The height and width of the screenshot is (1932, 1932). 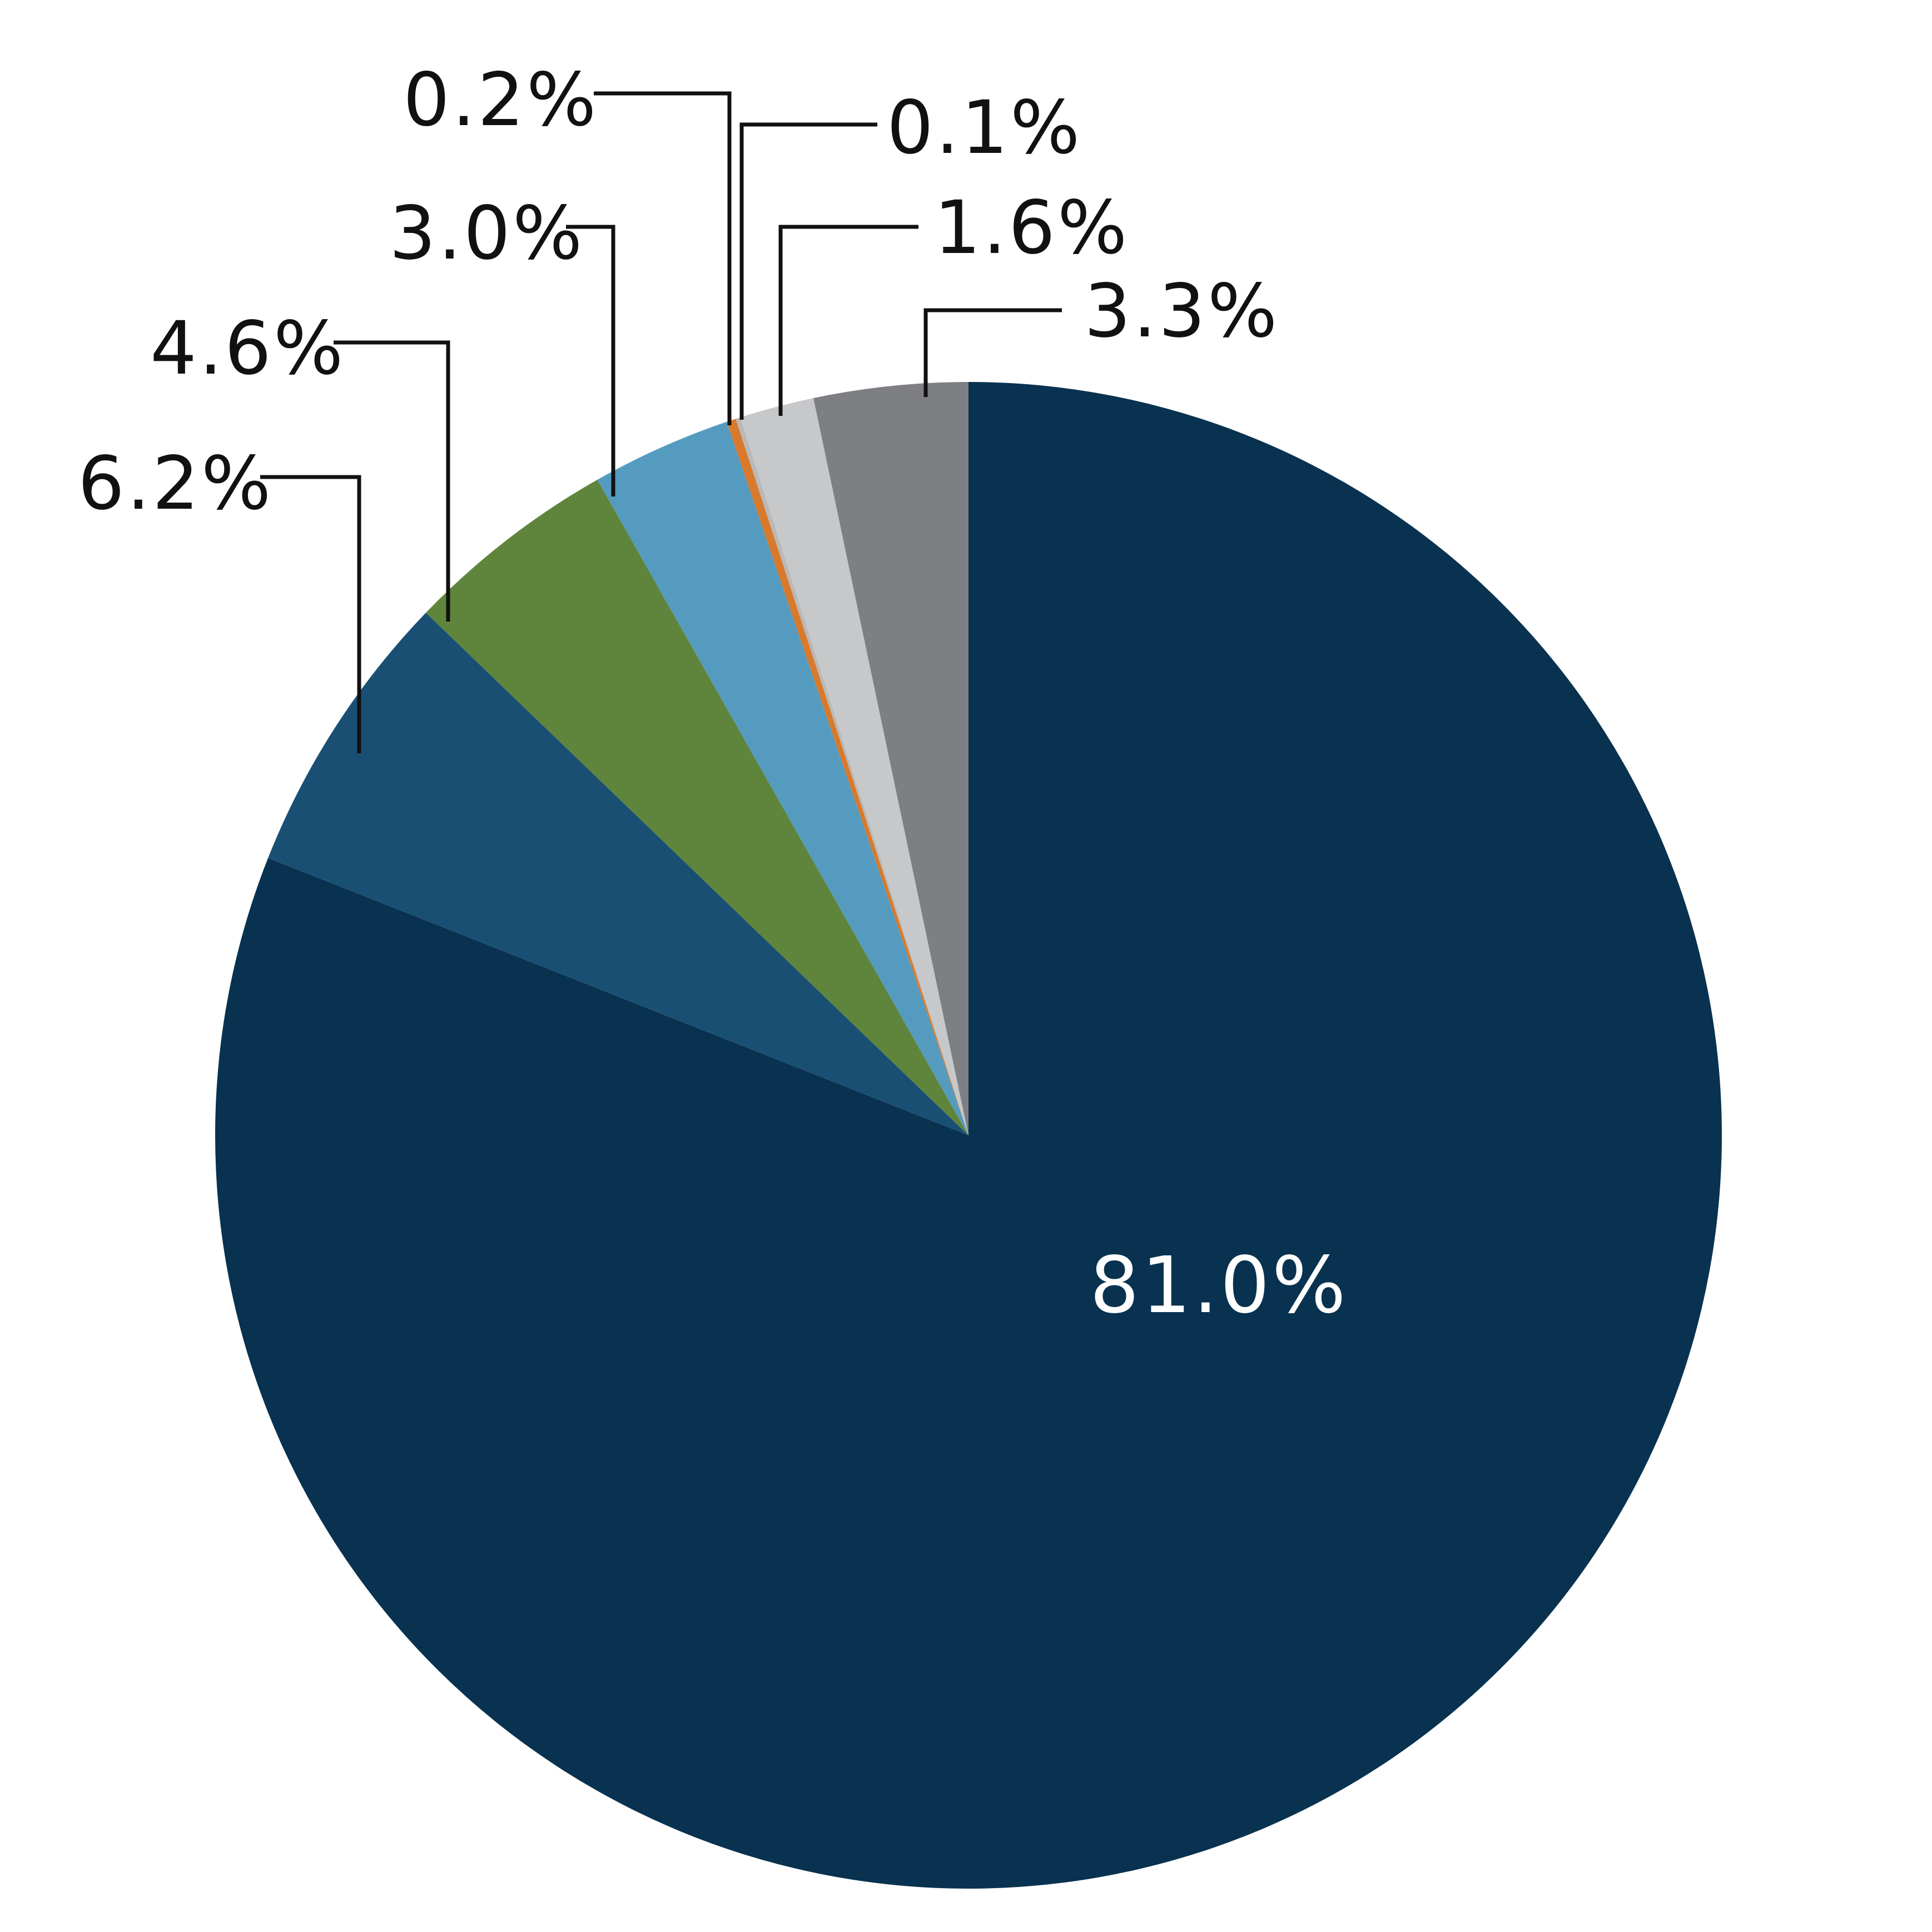 I want to click on slice-label-5: 0.1%, so click(x=984, y=128).